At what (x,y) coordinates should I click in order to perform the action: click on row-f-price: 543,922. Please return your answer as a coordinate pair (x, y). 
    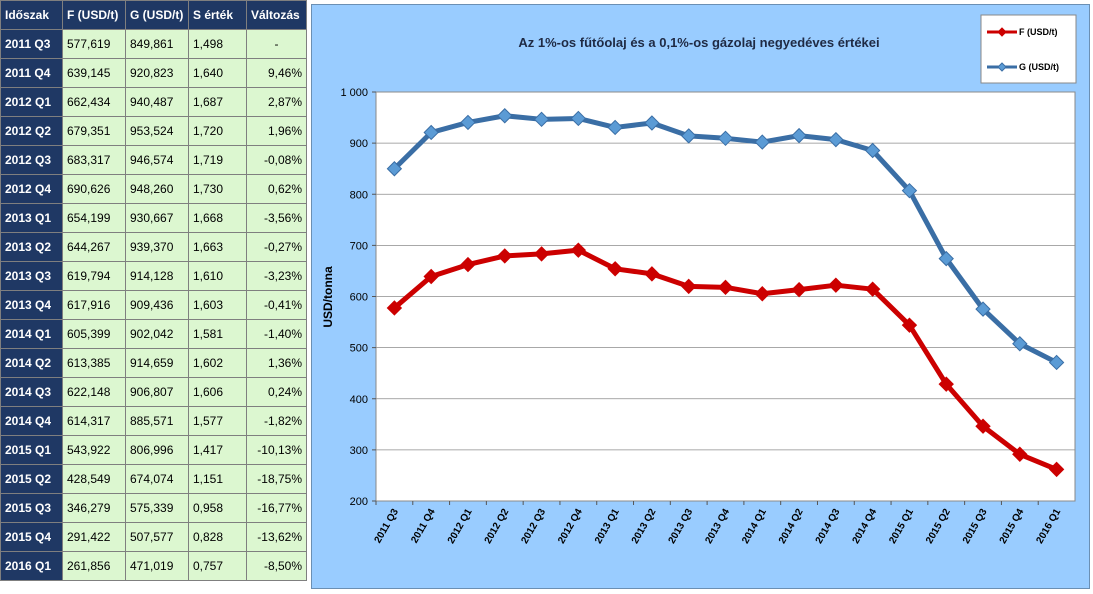
    Looking at the image, I should click on (94, 450).